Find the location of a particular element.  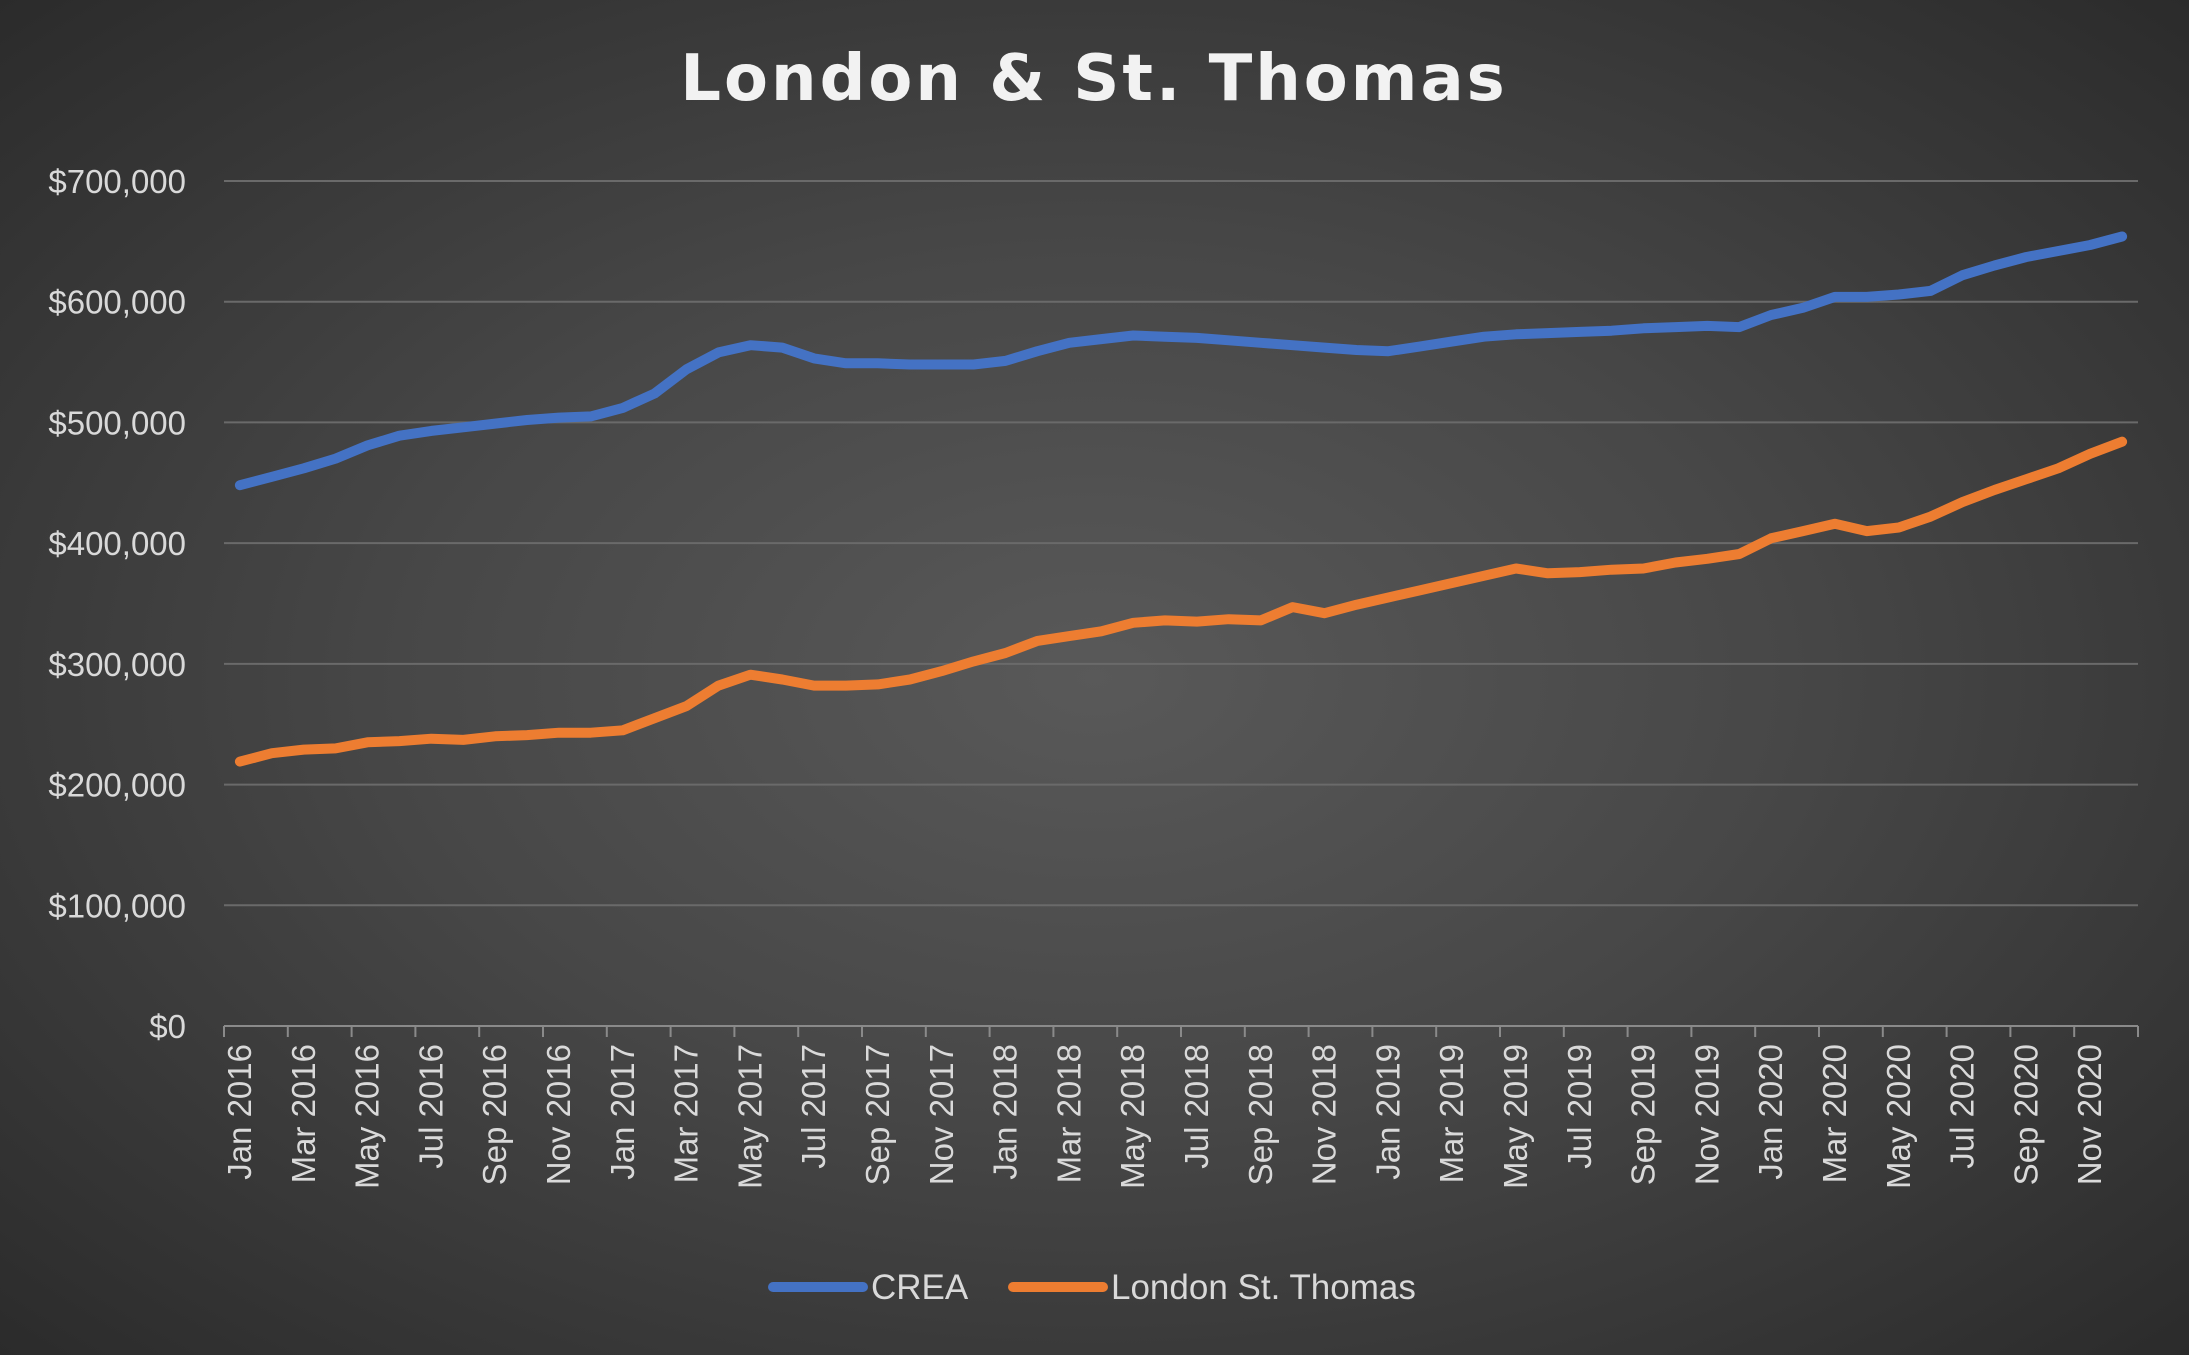

x-tick-label: Nov 2018 is located at coordinates (1324, 1114).